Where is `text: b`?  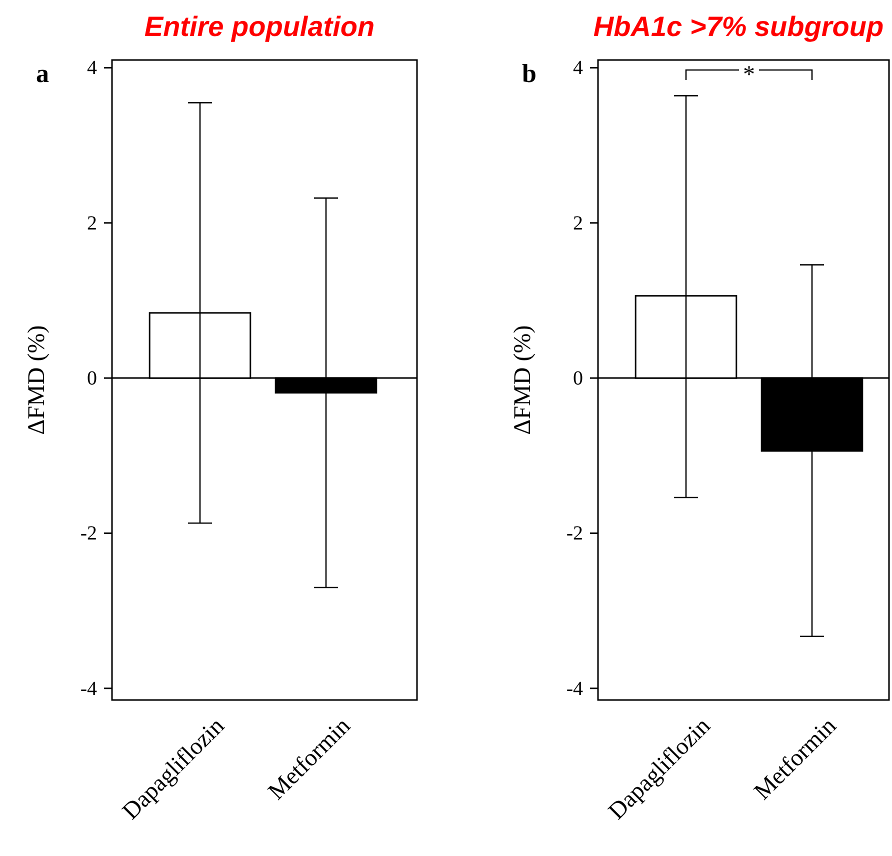
text: b is located at coordinates (529, 73).